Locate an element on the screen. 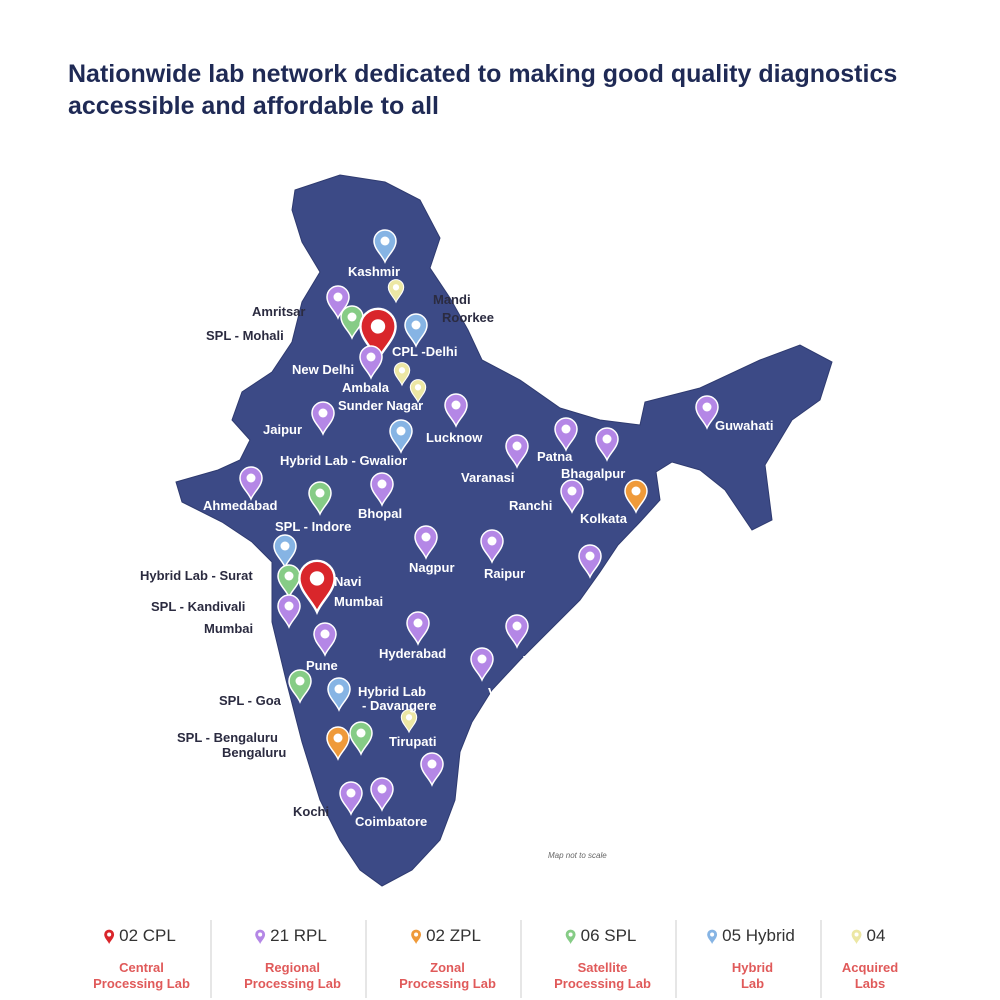 This screenshot has width=1000, height=1000. legend-label: Zonal Processing Lab is located at coordinates (447, 975).